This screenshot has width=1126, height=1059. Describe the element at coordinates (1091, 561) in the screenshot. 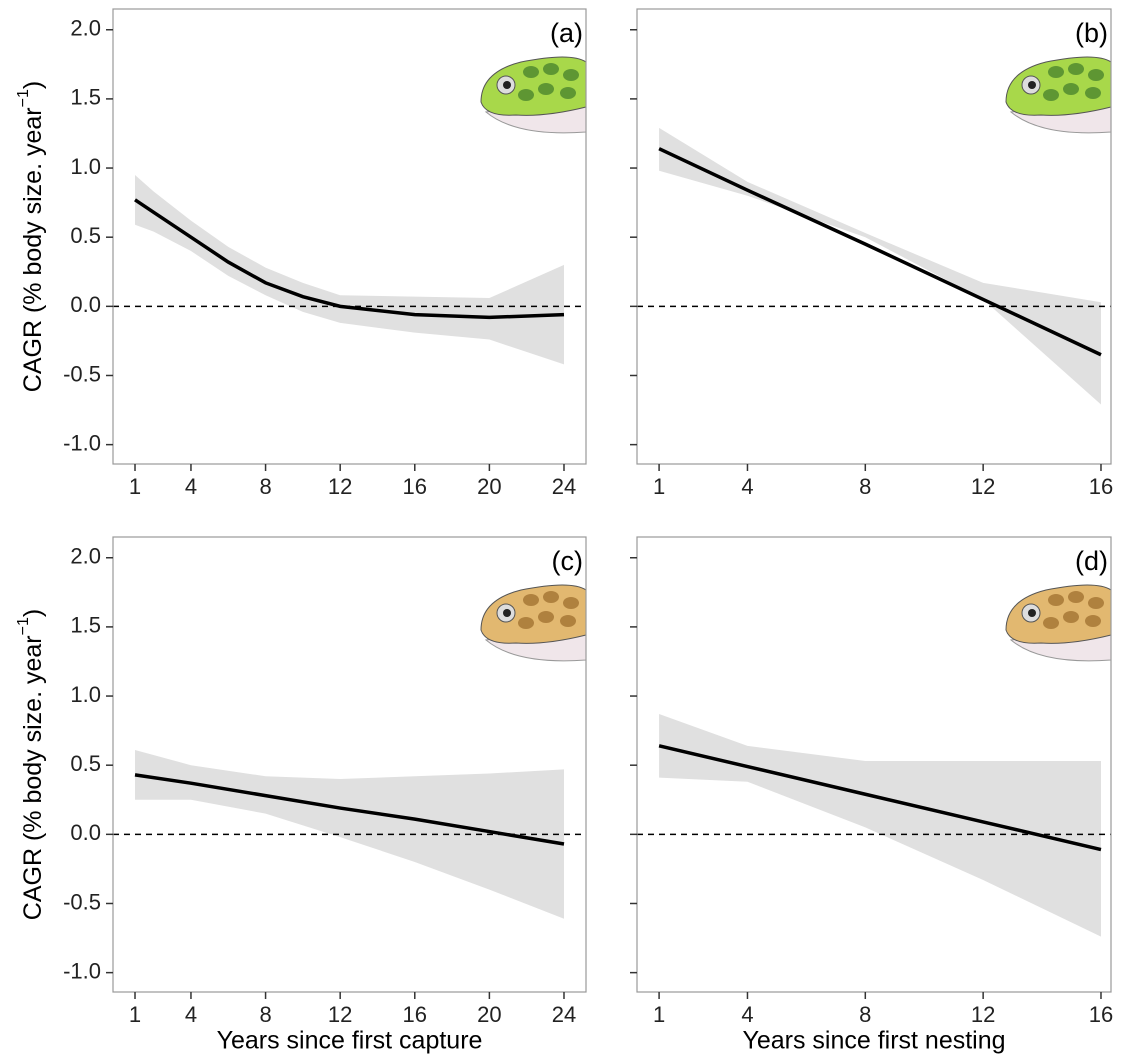

I see `panel-label: (d)` at that location.